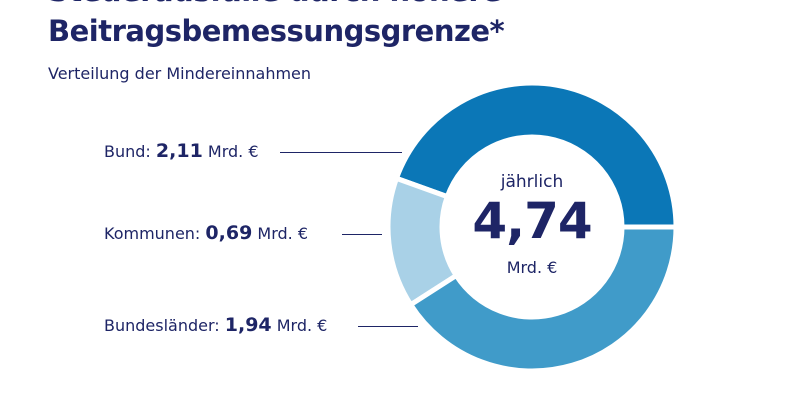 The image size is (800, 400). I want to click on leader-line-bundeslaender, so click(388, 326).